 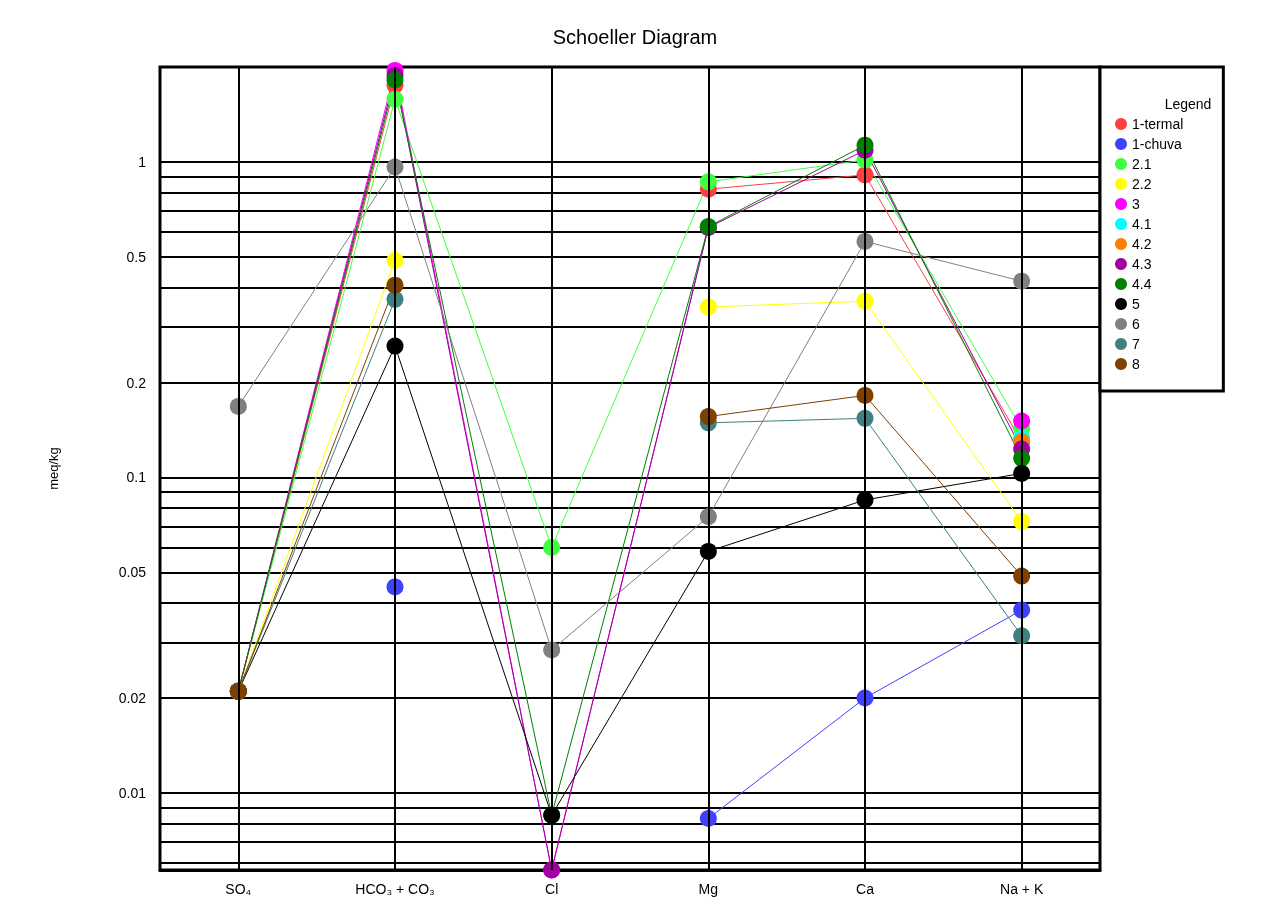 What do you see at coordinates (1142, 284) in the screenshot?
I see `legend-label: 4.4` at bounding box center [1142, 284].